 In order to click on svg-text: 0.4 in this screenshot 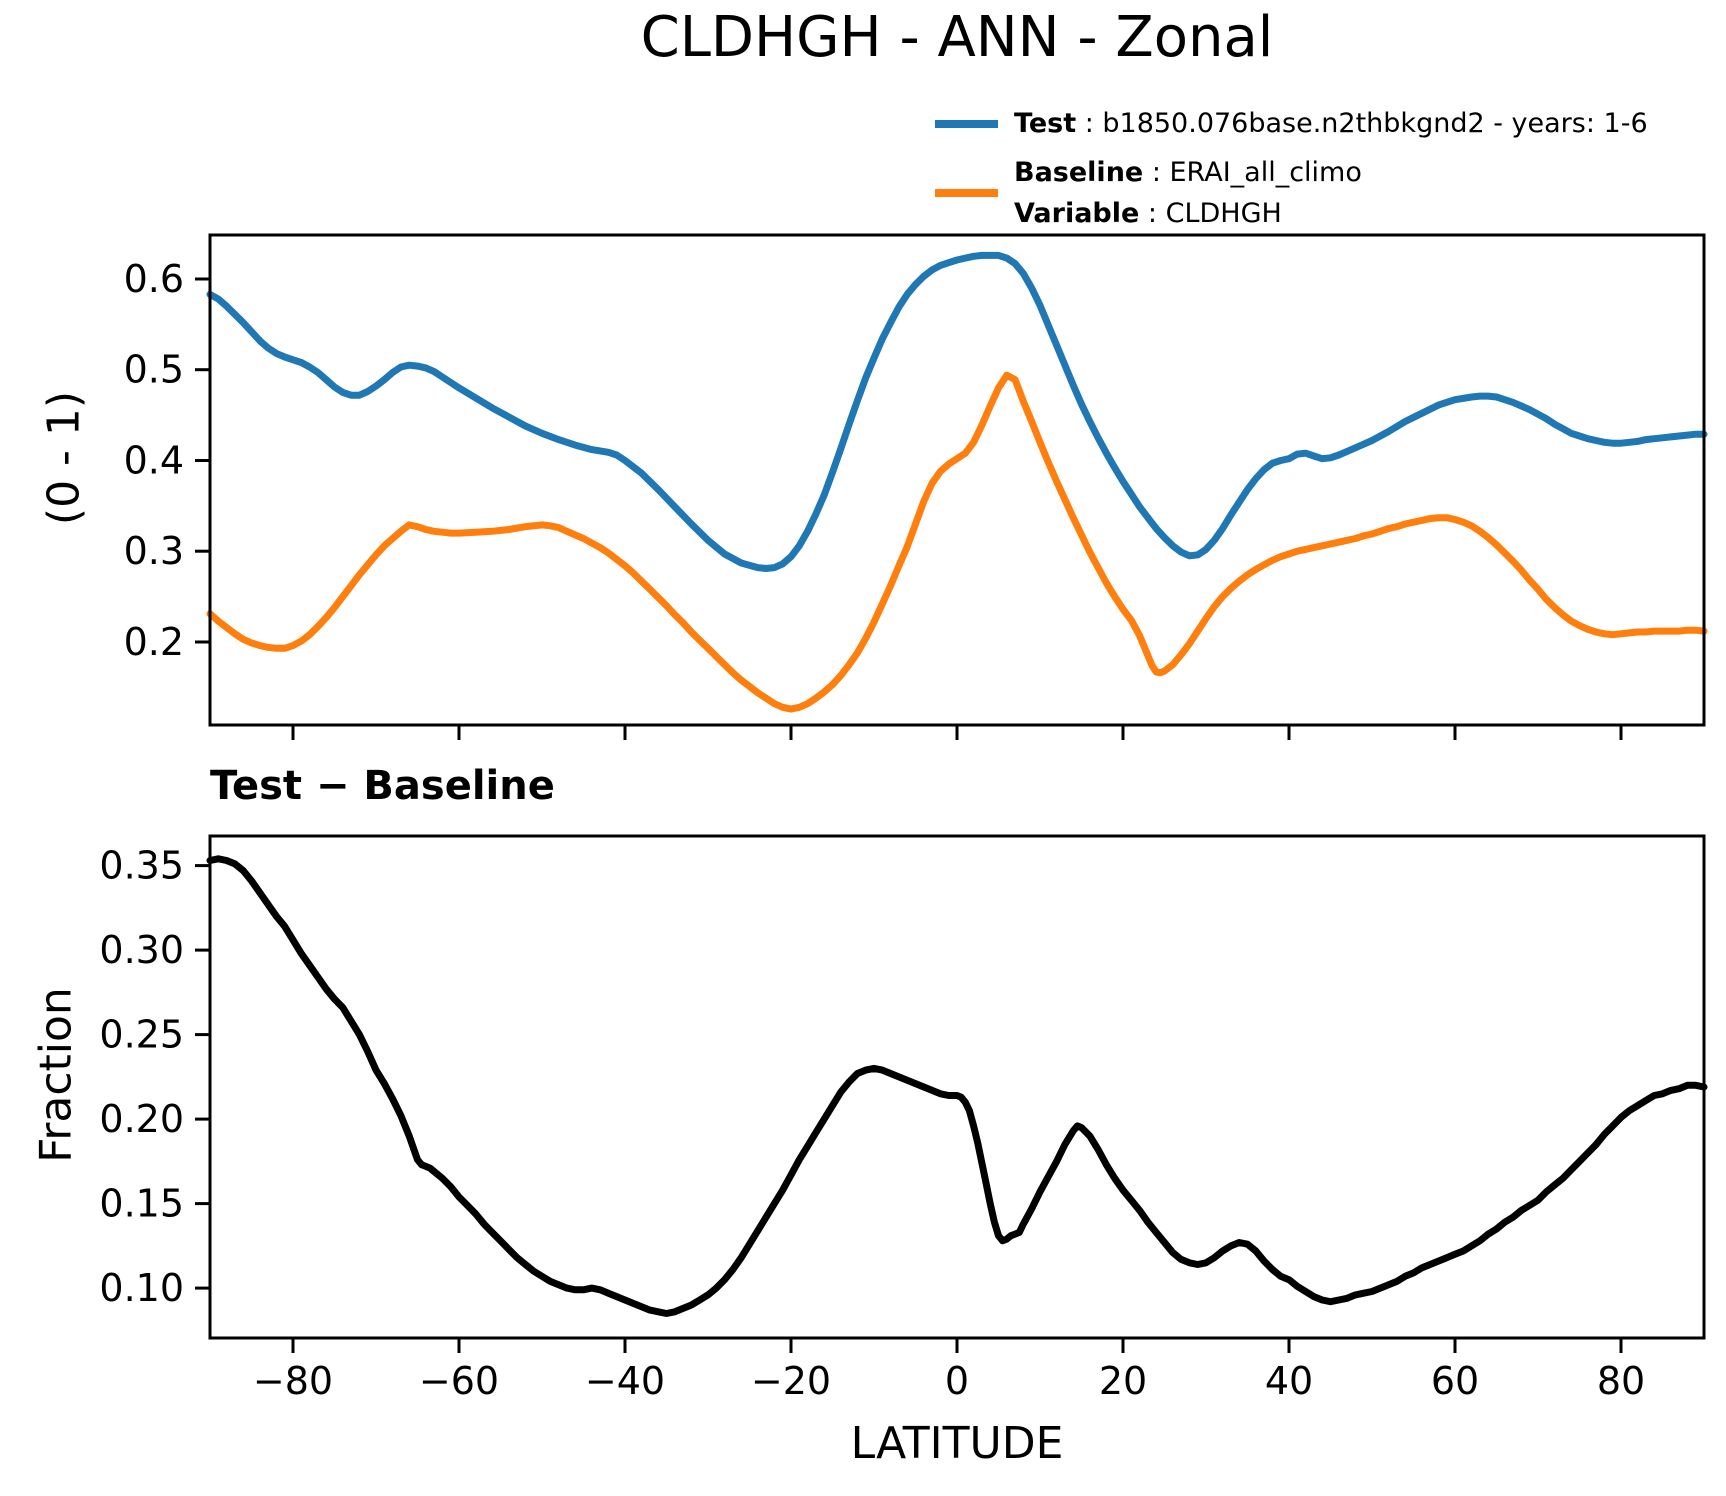, I will do `click(154, 461)`.